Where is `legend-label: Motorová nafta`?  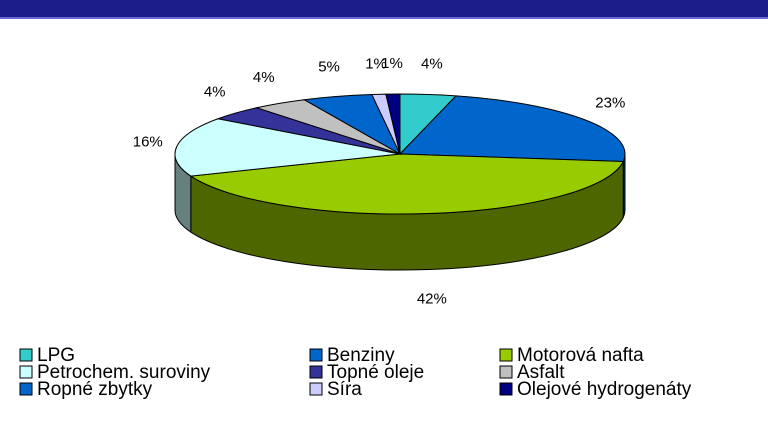 legend-label: Motorová nafta is located at coordinates (580, 355).